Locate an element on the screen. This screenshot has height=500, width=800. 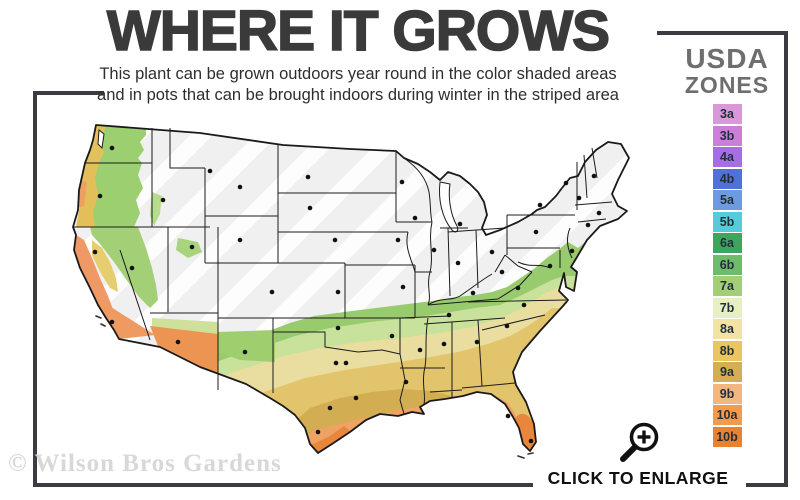
click-to-enlarge-label: CLICK TO ENLARGE is located at coordinates (638, 478).